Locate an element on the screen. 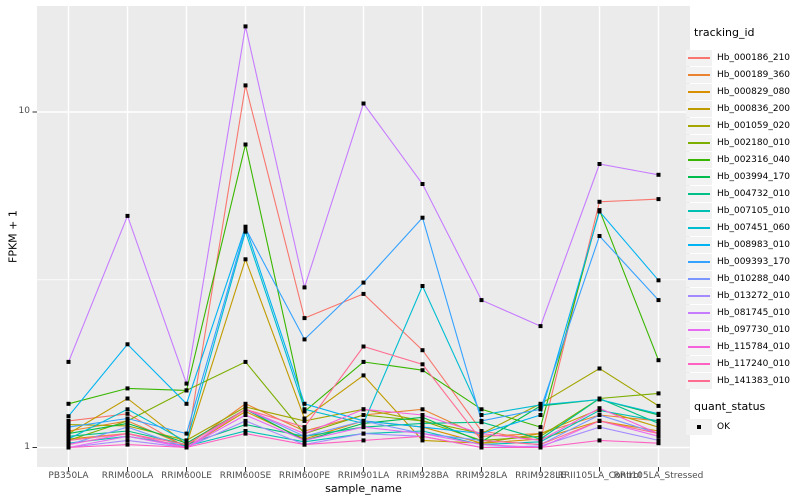 The height and width of the screenshot is (500, 800). legend-item-Hb_141383_010: Hb_141383_010 is located at coordinates (738, 380).